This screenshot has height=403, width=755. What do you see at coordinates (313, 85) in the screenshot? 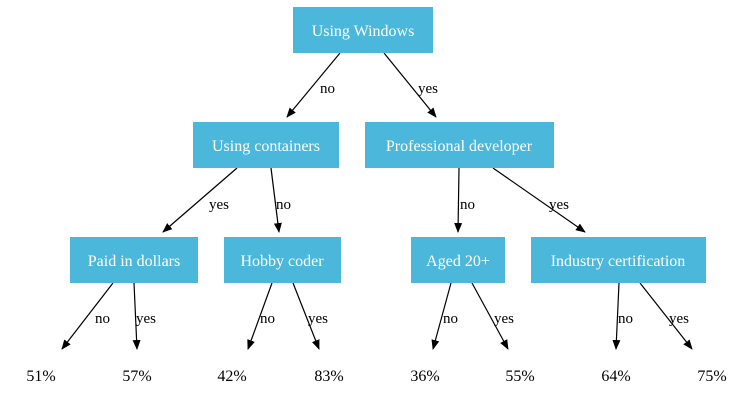
I see `edge-root-containers` at bounding box center [313, 85].